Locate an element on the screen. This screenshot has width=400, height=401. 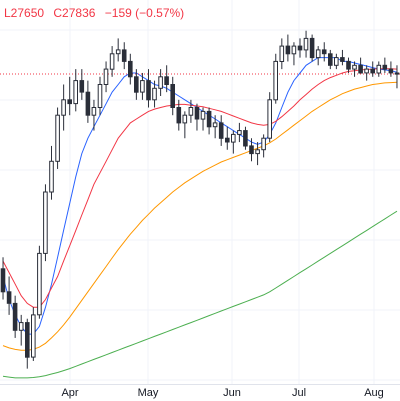
x-tick-label: Jun is located at coordinates (232, 393).